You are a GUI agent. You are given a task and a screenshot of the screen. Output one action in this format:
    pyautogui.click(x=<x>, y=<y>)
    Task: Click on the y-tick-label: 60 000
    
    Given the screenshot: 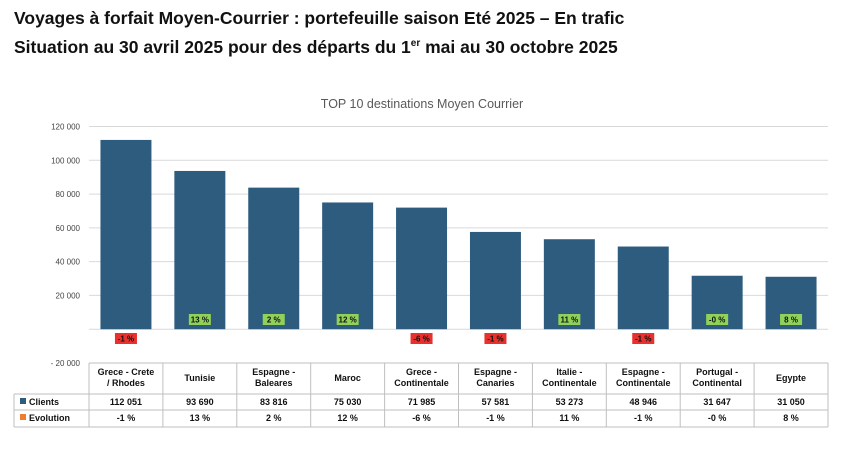 What is the action you would take?
    pyautogui.click(x=68, y=228)
    